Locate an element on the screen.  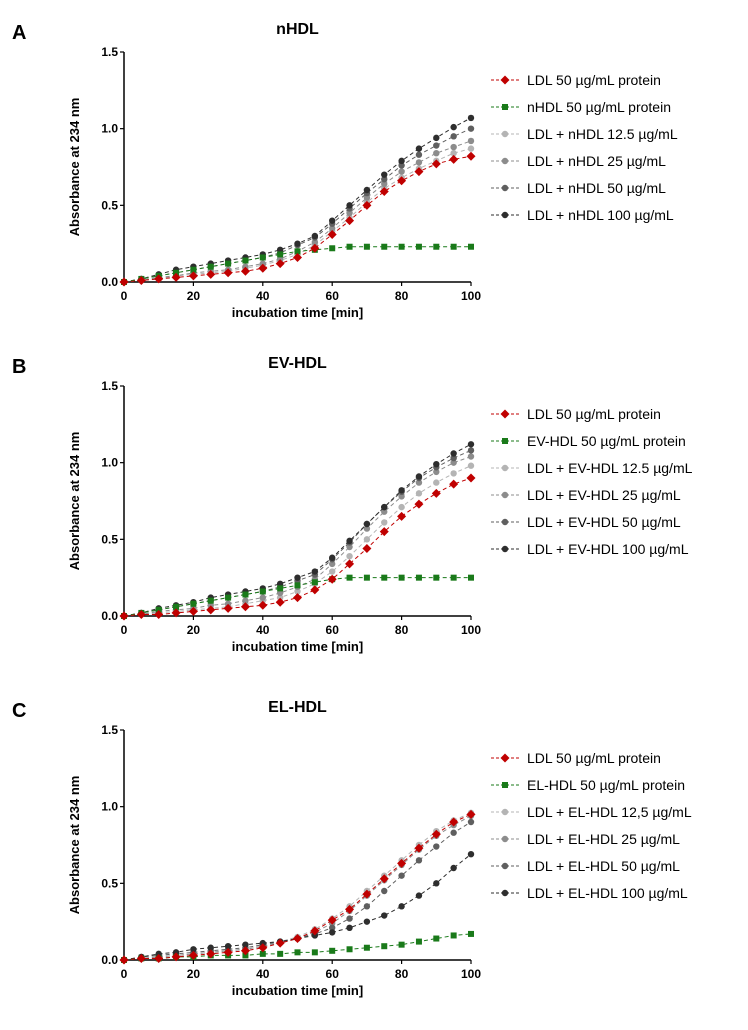
legend-item: LDL 50 µg/mL protein is located at coordinates (576, 80).